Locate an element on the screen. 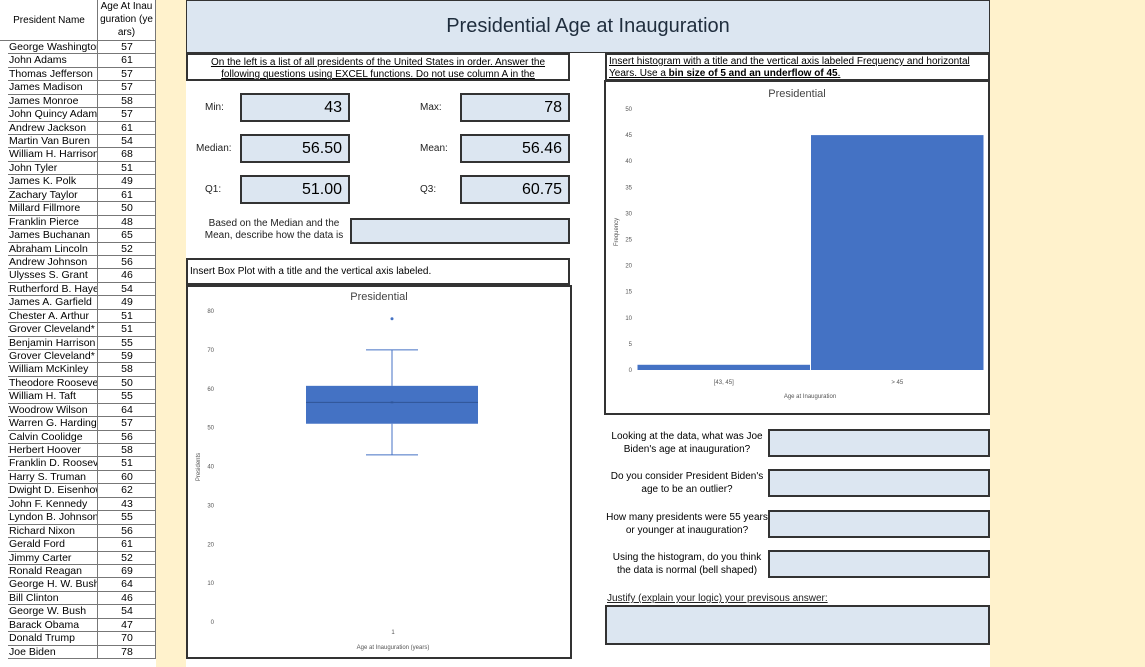 The width and height of the screenshot is (1145, 667). age-value: 43 is located at coordinates (127, 504).